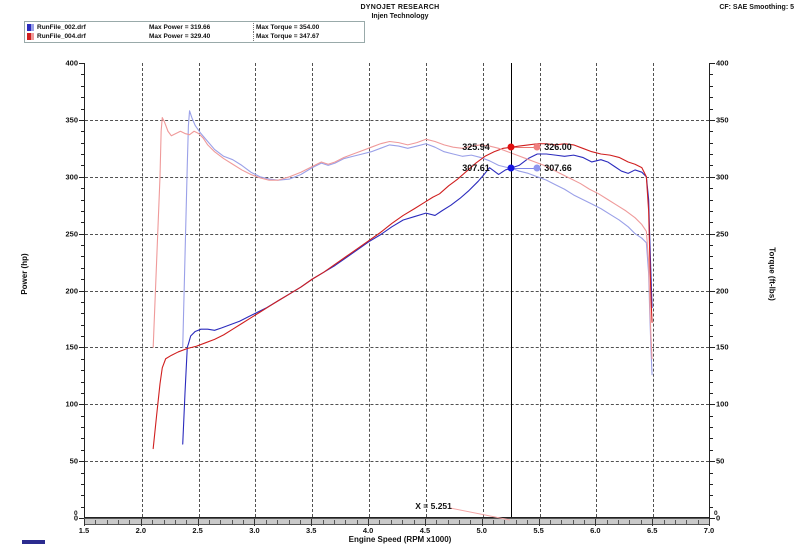 The height and width of the screenshot is (548, 800). What do you see at coordinates (307, 36) in the screenshot?
I see `legend-maxtorque-run004: Max Torque = 347.67` at bounding box center [307, 36].